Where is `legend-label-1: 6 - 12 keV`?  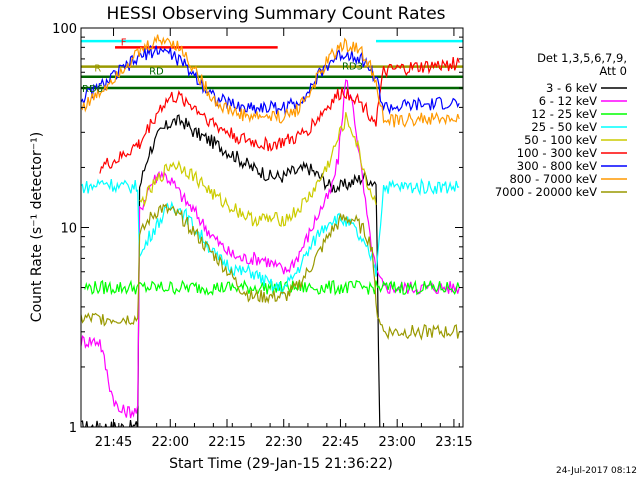
legend-label-1: 6 - 12 keV is located at coordinates (568, 101).